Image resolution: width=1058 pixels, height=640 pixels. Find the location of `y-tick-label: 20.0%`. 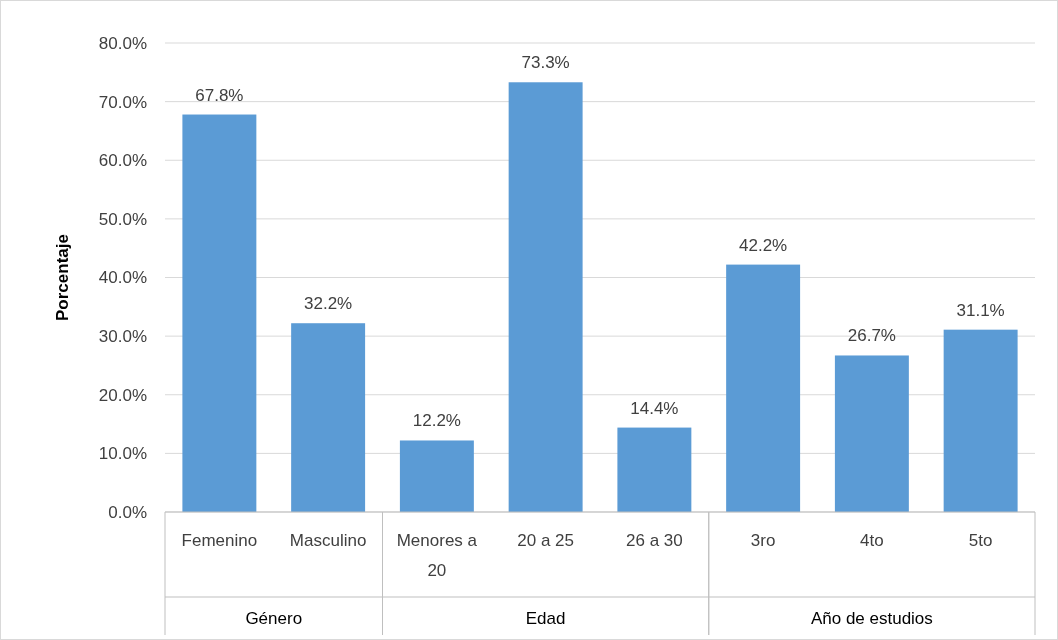

y-tick-label: 20.0% is located at coordinates (122, 395).